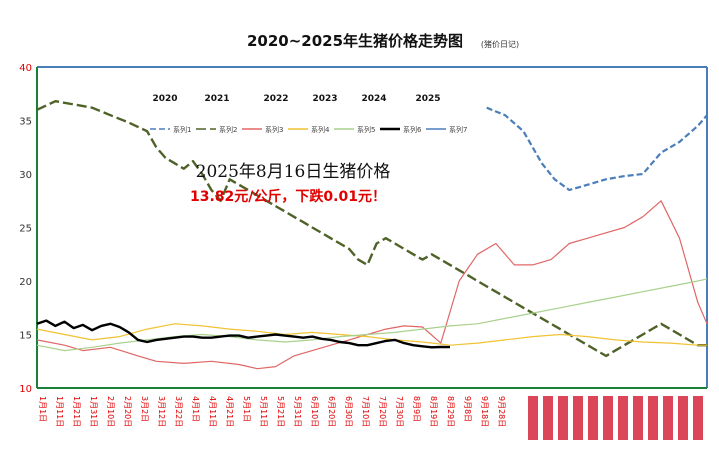 The image size is (719, 451). Describe the element at coordinates (297, 411) in the screenshot. I see `x-tick-label-15: 5月31日` at that location.